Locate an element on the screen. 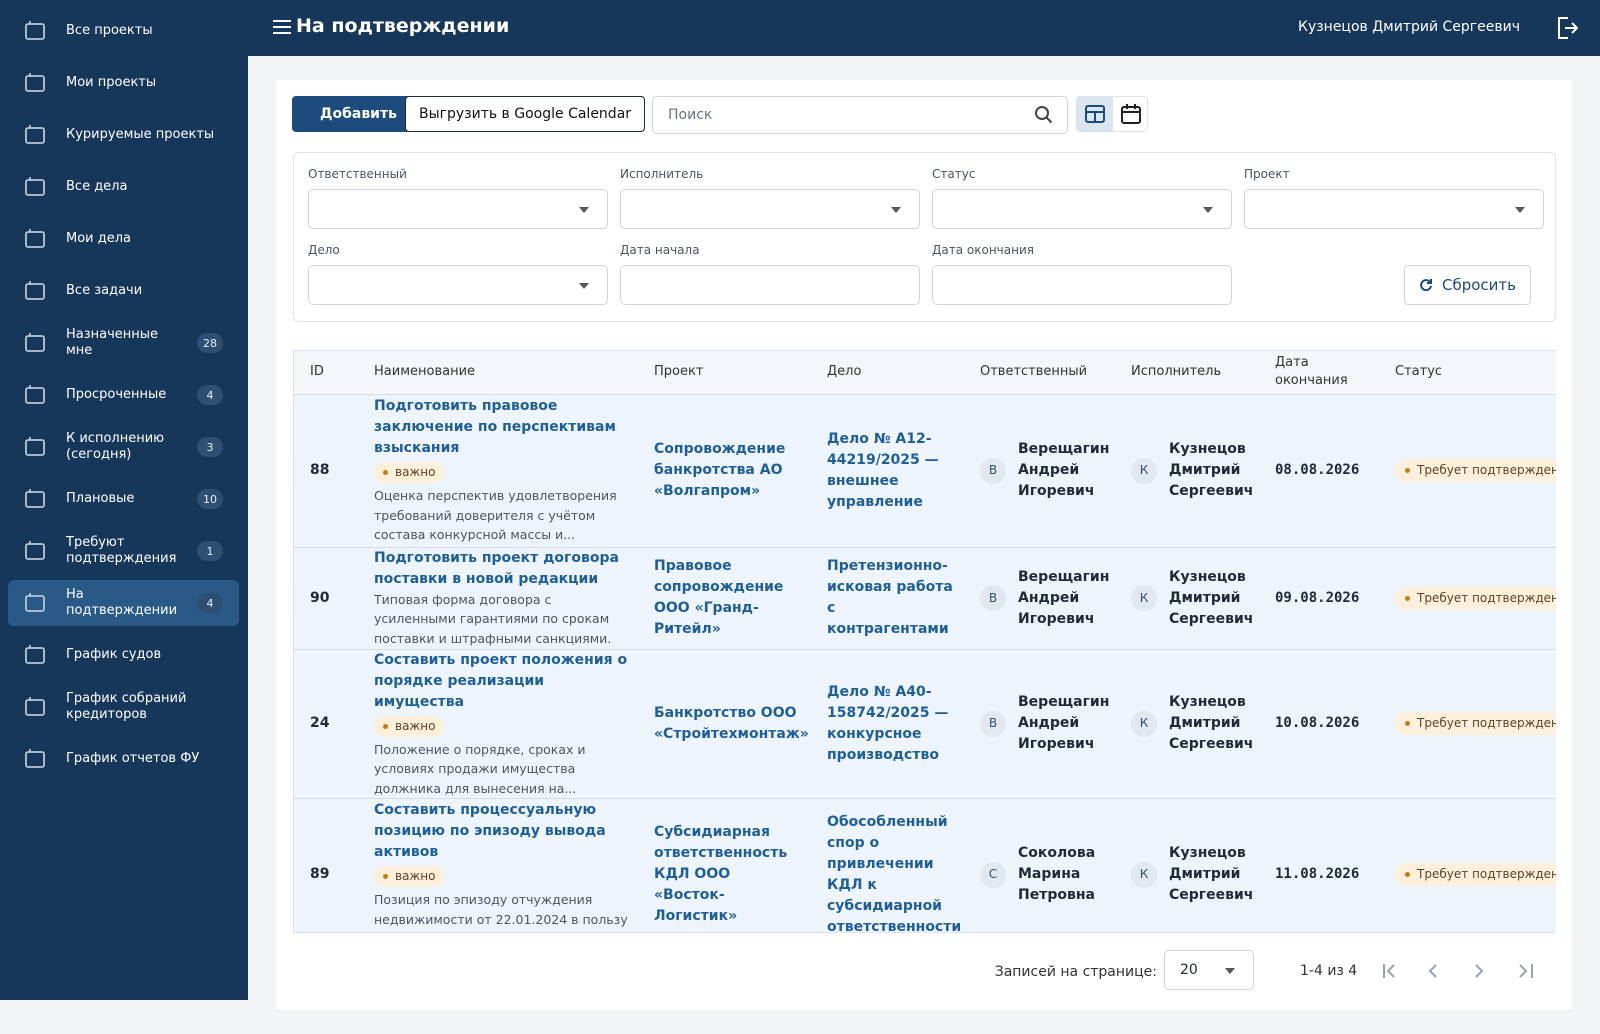 Image resolution: width=1600 pixels, height=1034 pixels. menu-button is located at coordinates (282, 27).